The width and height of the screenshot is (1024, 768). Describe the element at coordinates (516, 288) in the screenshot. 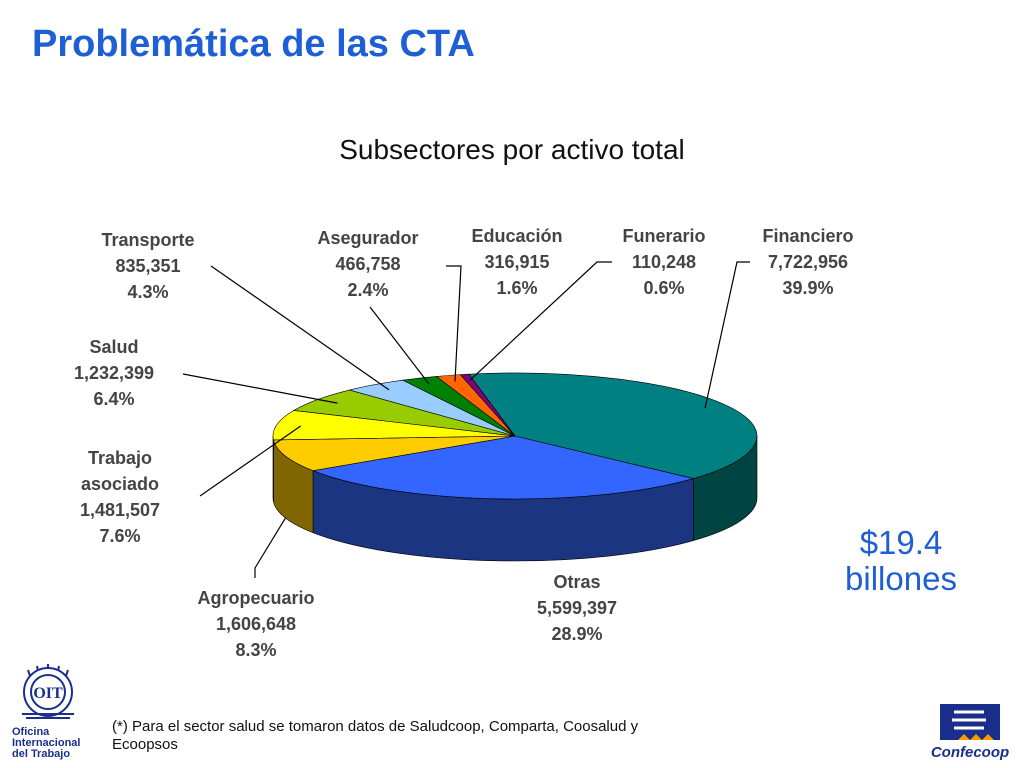

I see `data-label-educacion-percent: 1.6%` at that location.